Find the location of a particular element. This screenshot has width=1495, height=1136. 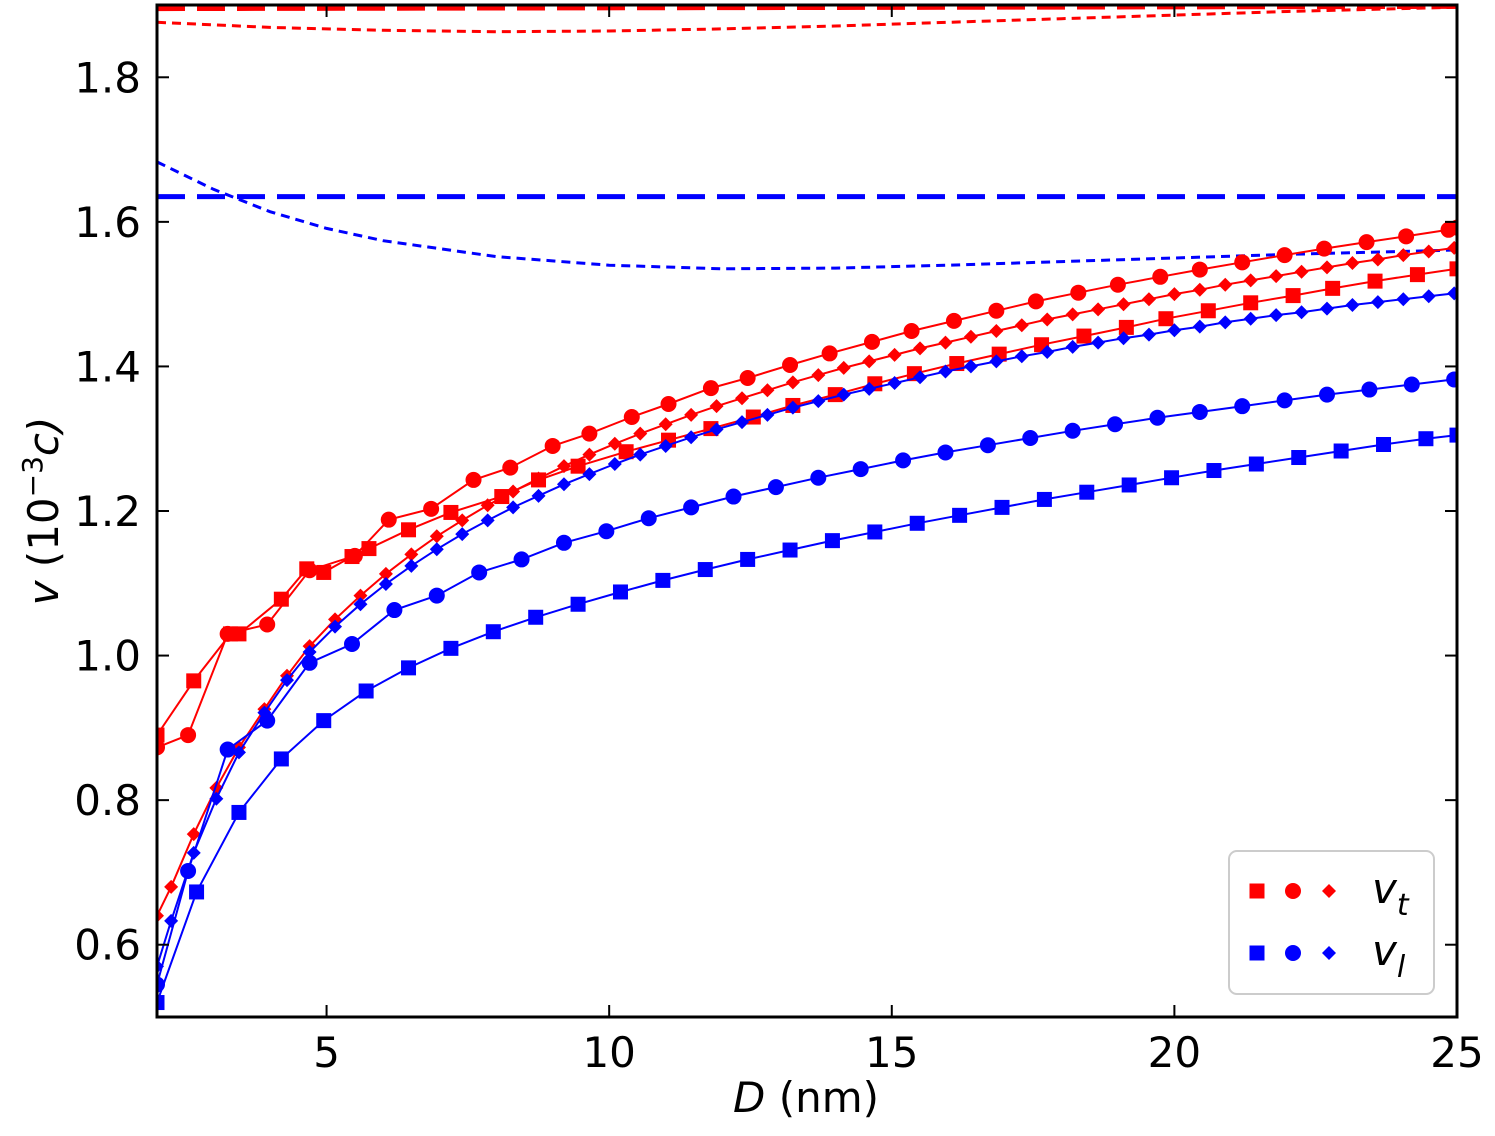

x-tick-label-15: 15 is located at coordinates (891, 1052).